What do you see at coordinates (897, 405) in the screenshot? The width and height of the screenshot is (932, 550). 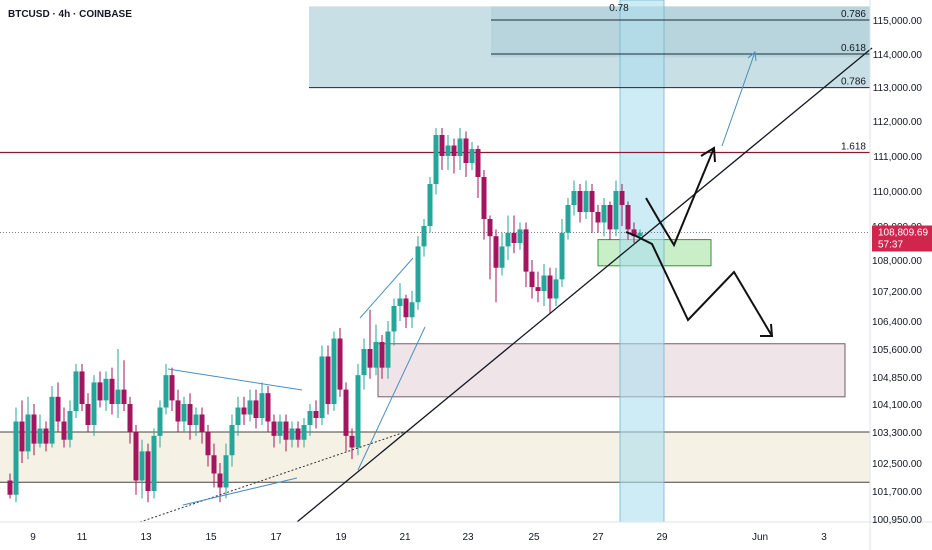 I see `price-tick-label: 104,100.00` at bounding box center [897, 405].